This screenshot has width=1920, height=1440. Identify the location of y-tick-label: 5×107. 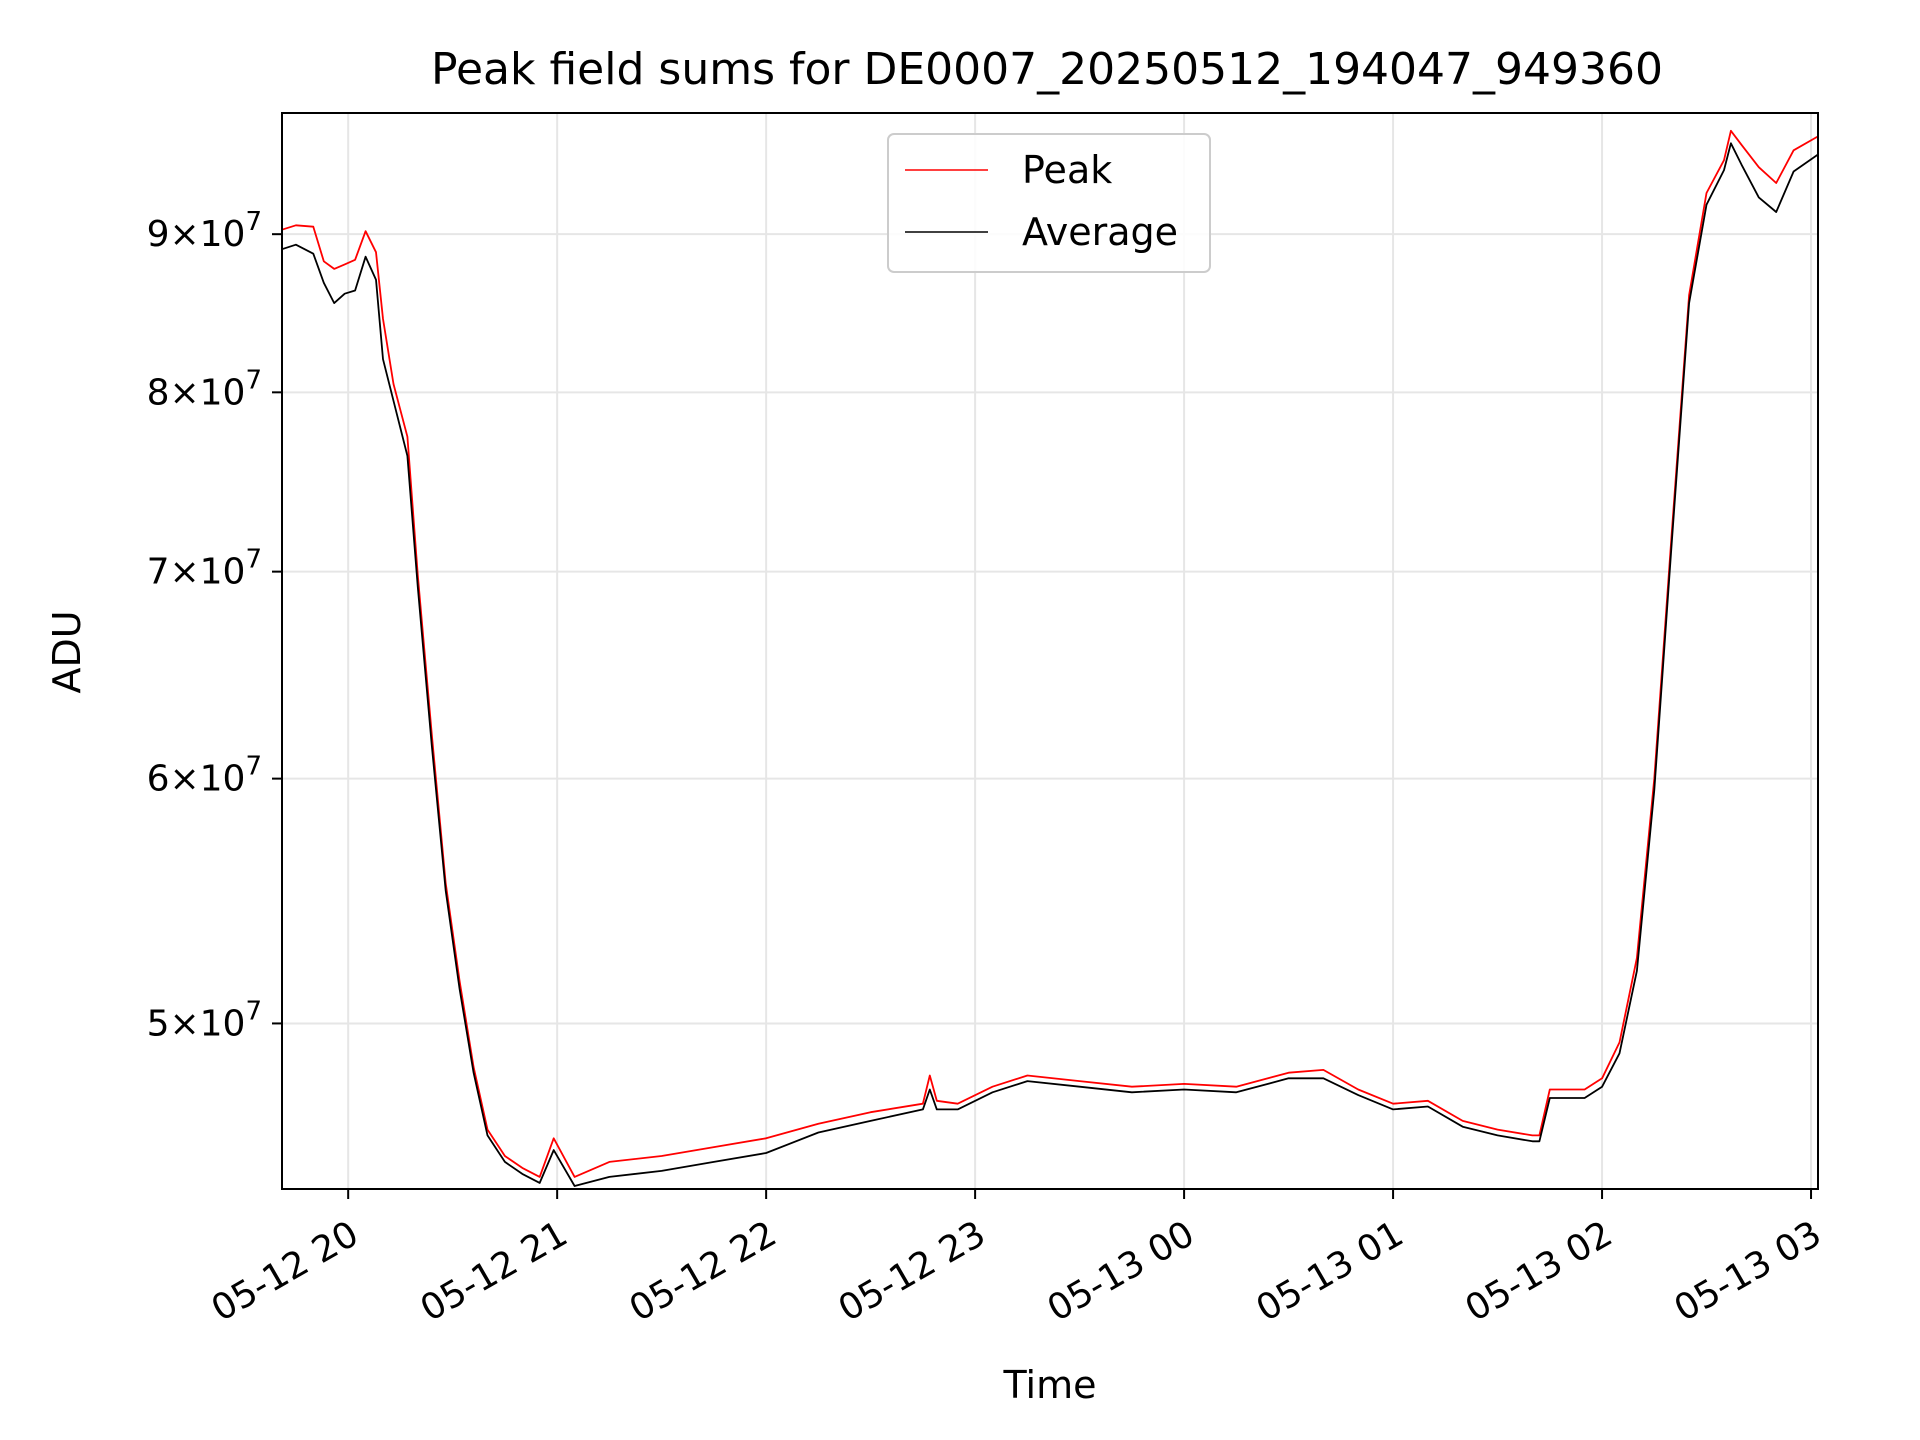
(204, 1020).